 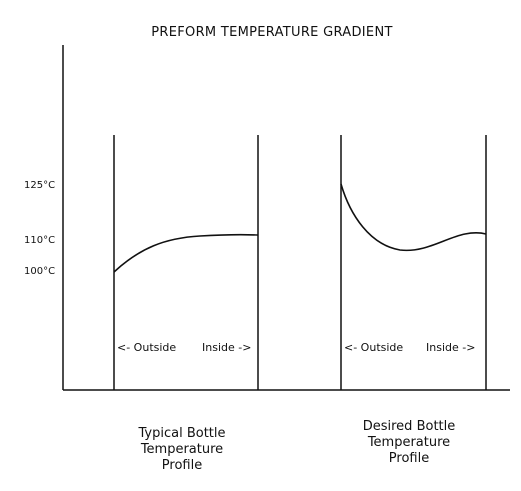 What do you see at coordinates (39, 271) in the screenshot?
I see `tick-100: 100°C` at bounding box center [39, 271].